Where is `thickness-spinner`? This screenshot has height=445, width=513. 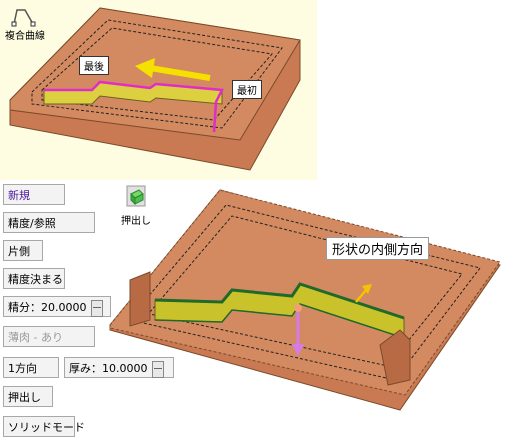
thickness-spinner is located at coordinates (157, 369).